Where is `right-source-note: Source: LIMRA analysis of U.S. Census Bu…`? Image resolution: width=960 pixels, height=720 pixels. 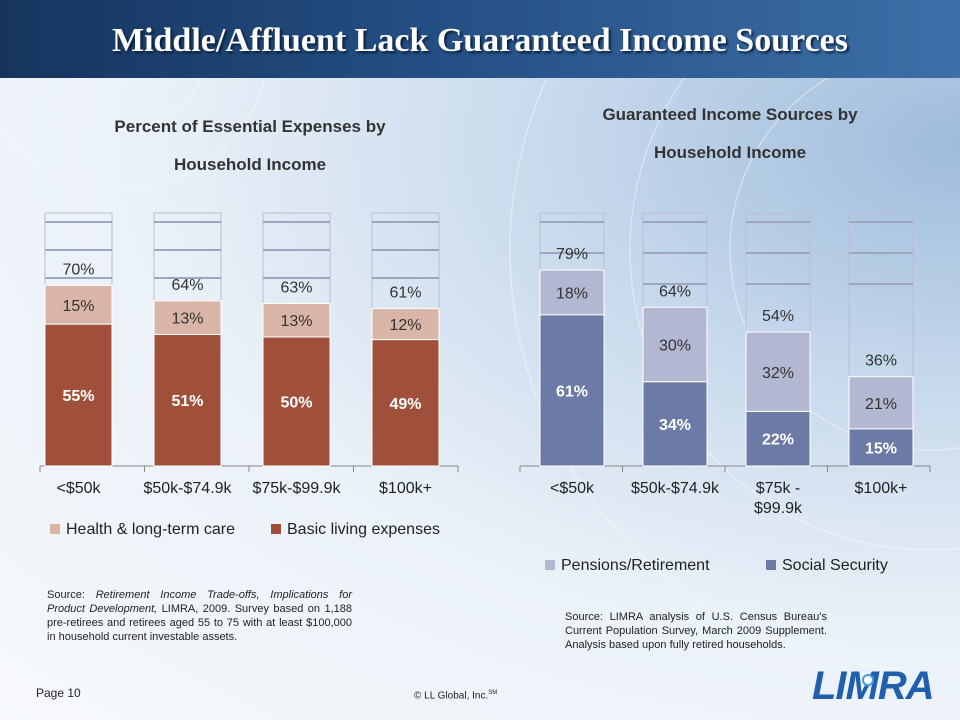
right-source-note: Source: LIMRA analysis of U.S. Census Bu… is located at coordinates (696, 631).